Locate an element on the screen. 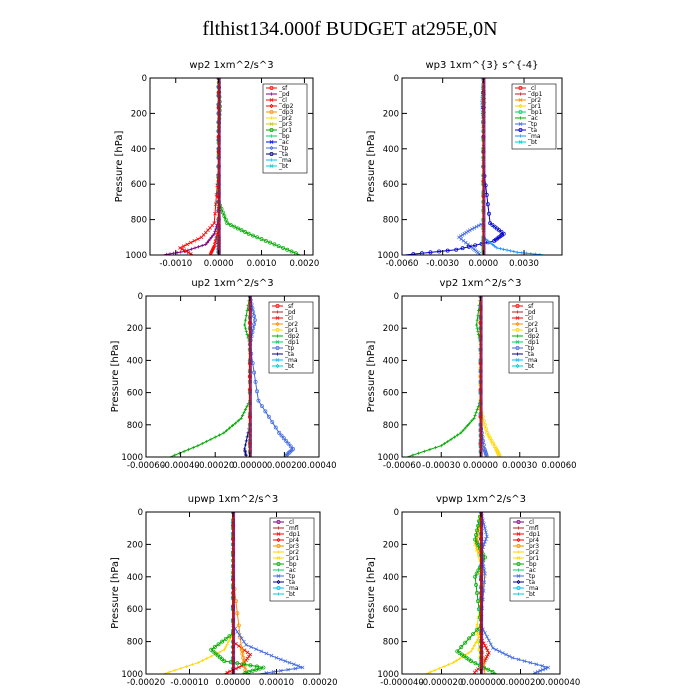  legend: _cl_dp1_pr2_pr1_bp1_ac_tp_ta_ma_bt is located at coordinates (534, 116).